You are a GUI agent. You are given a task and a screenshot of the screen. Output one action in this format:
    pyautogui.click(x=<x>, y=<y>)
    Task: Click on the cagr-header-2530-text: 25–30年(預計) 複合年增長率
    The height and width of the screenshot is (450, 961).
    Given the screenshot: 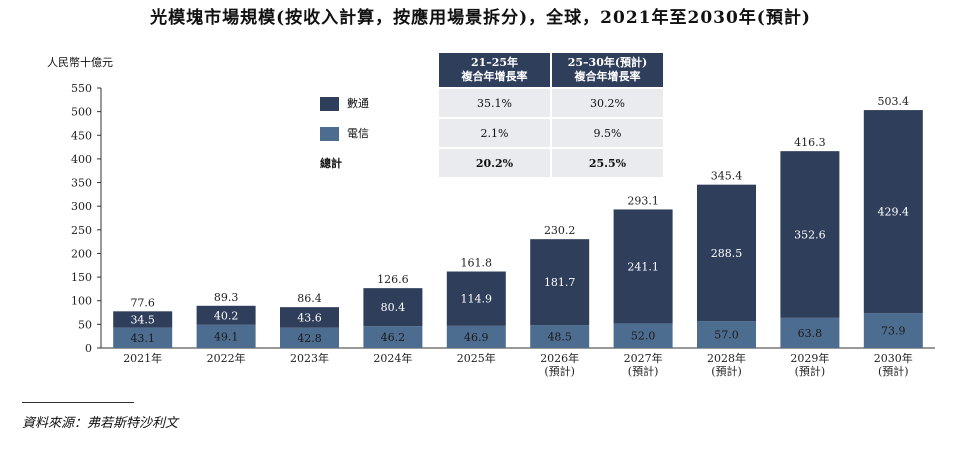 What is the action you would take?
    pyautogui.click(x=607, y=69)
    